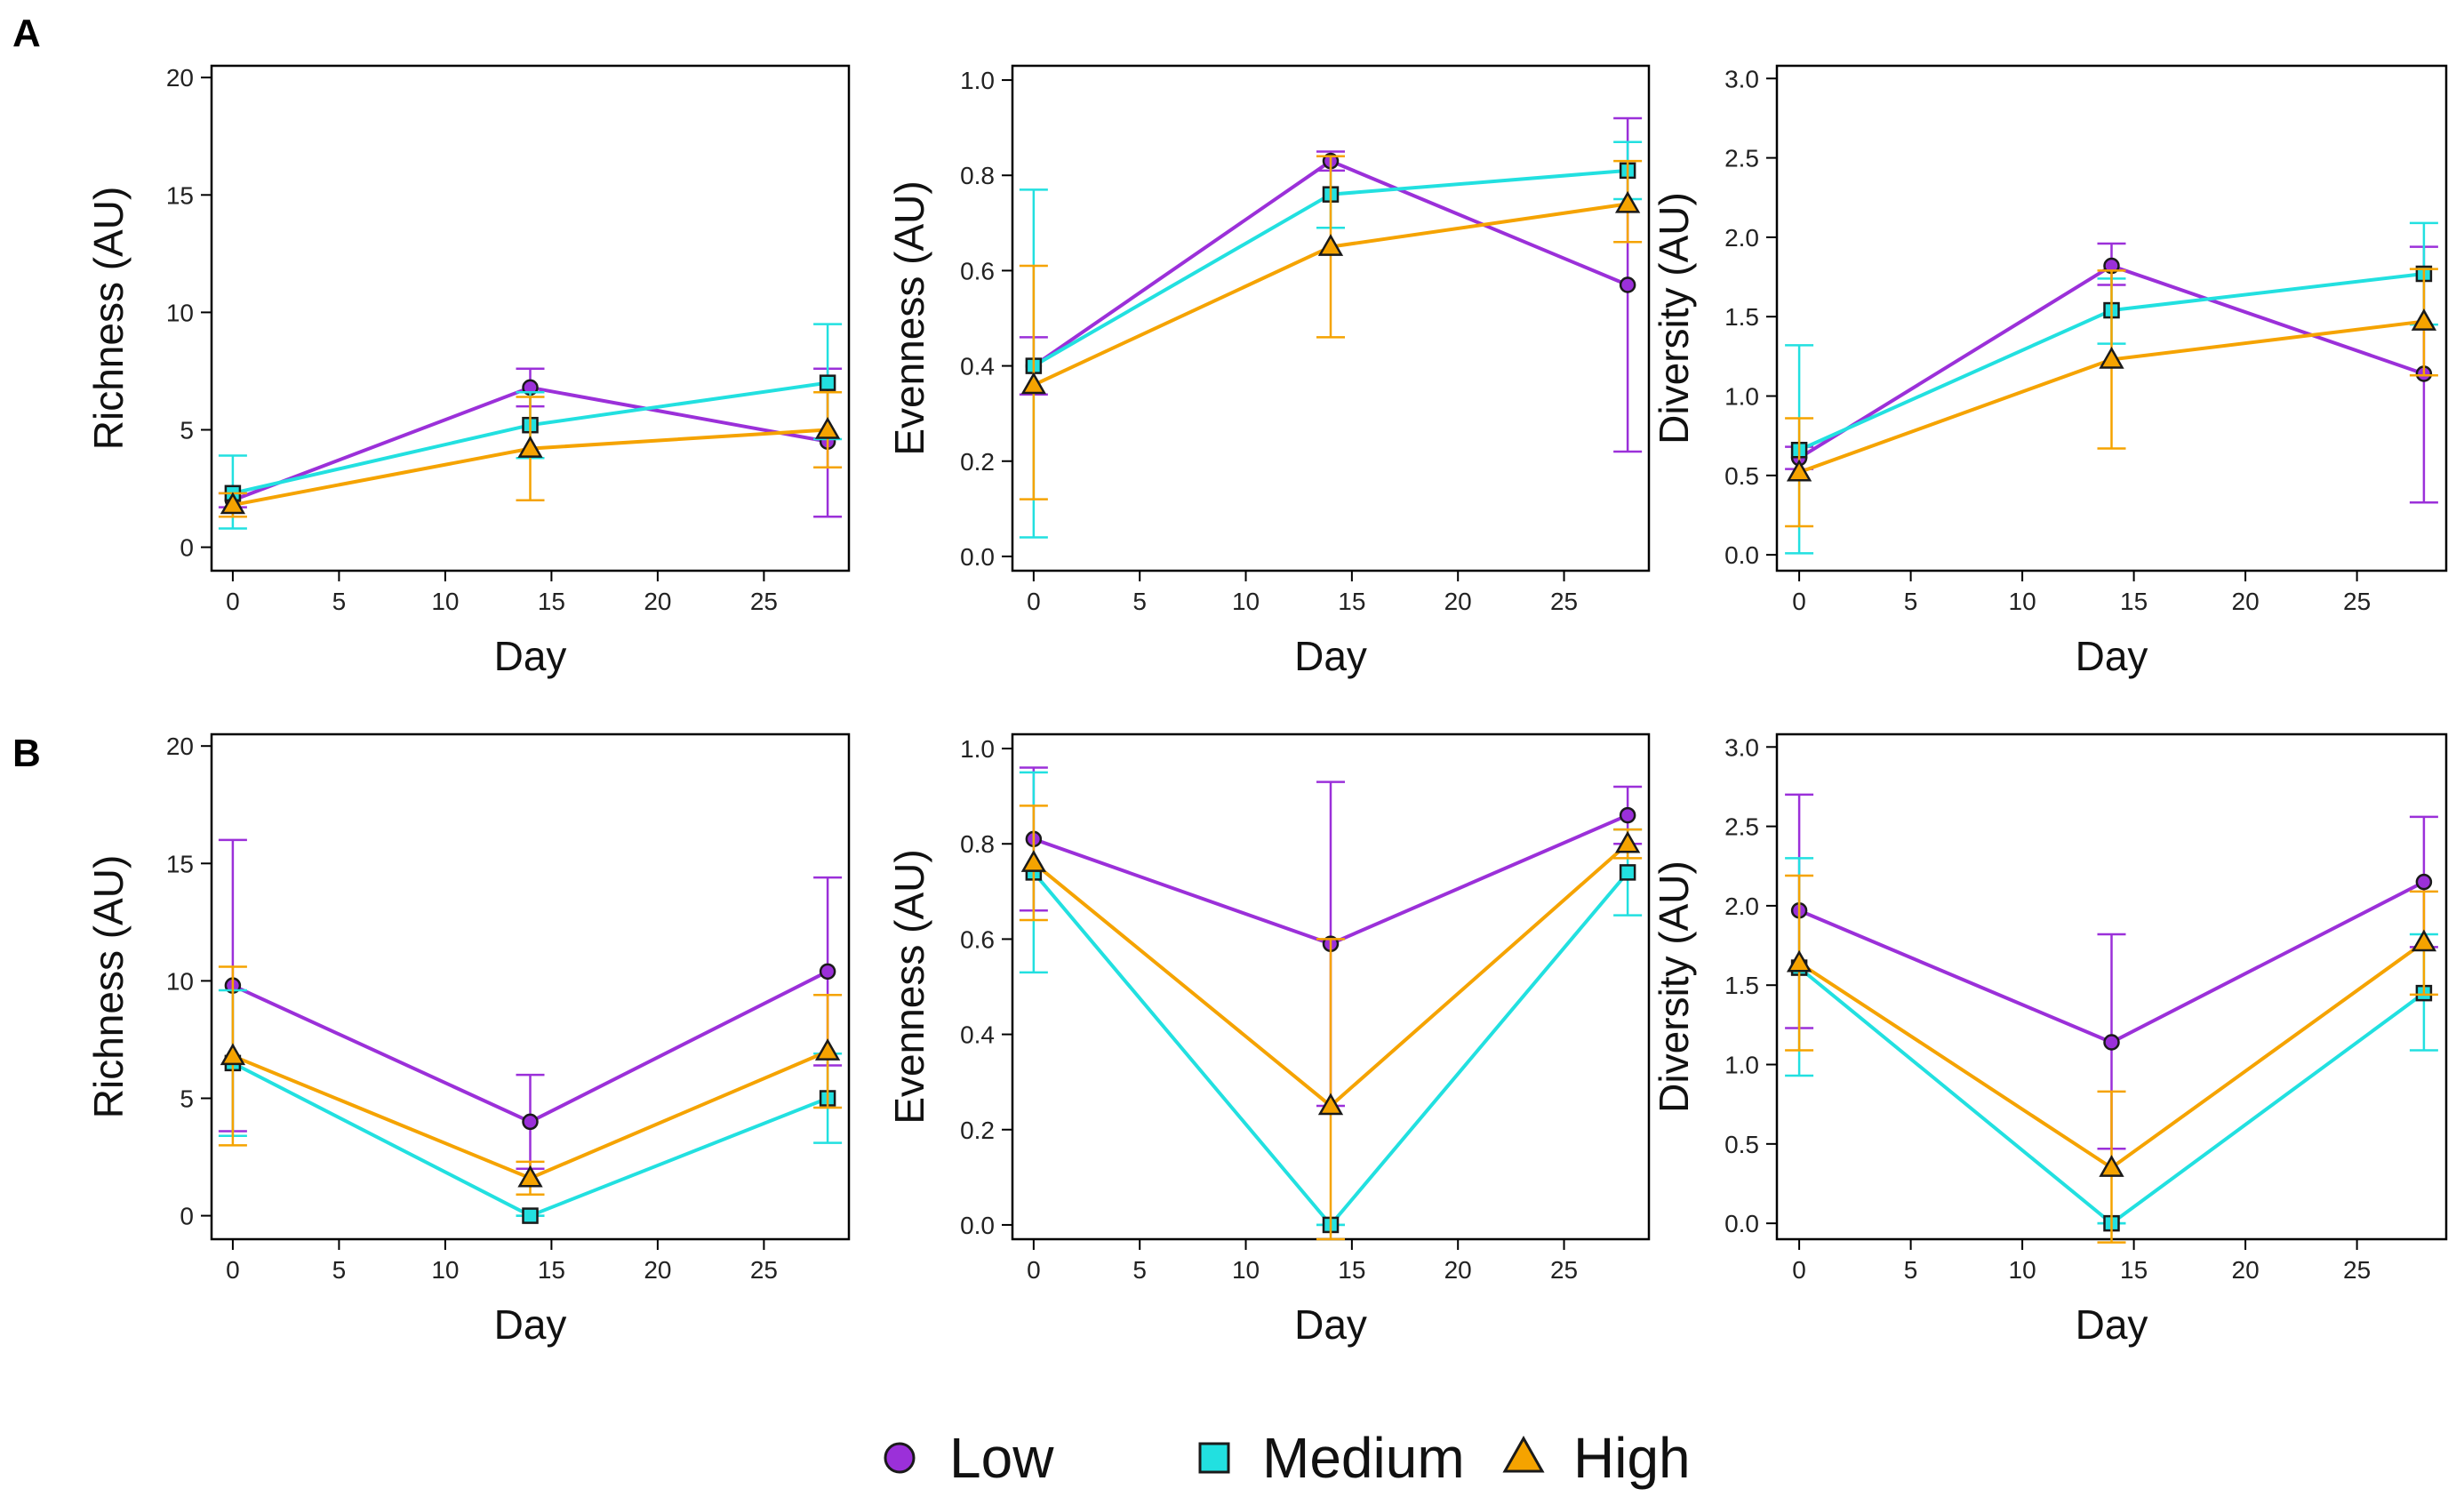 This screenshot has width=2464, height=1505. I want to click on y-tick-label: 2.5, so click(1741, 158).